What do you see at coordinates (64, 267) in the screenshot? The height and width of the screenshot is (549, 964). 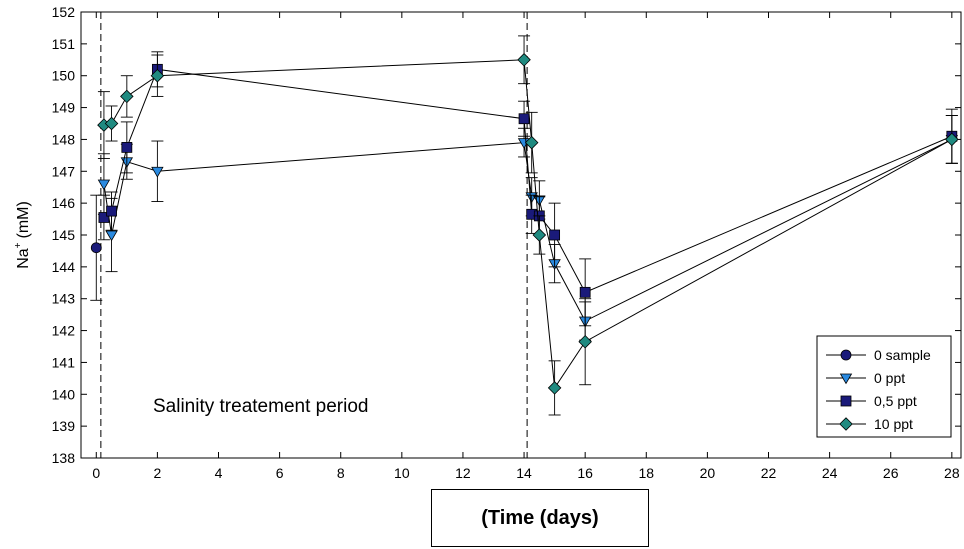 I see `y-tick-label: 144` at bounding box center [64, 267].